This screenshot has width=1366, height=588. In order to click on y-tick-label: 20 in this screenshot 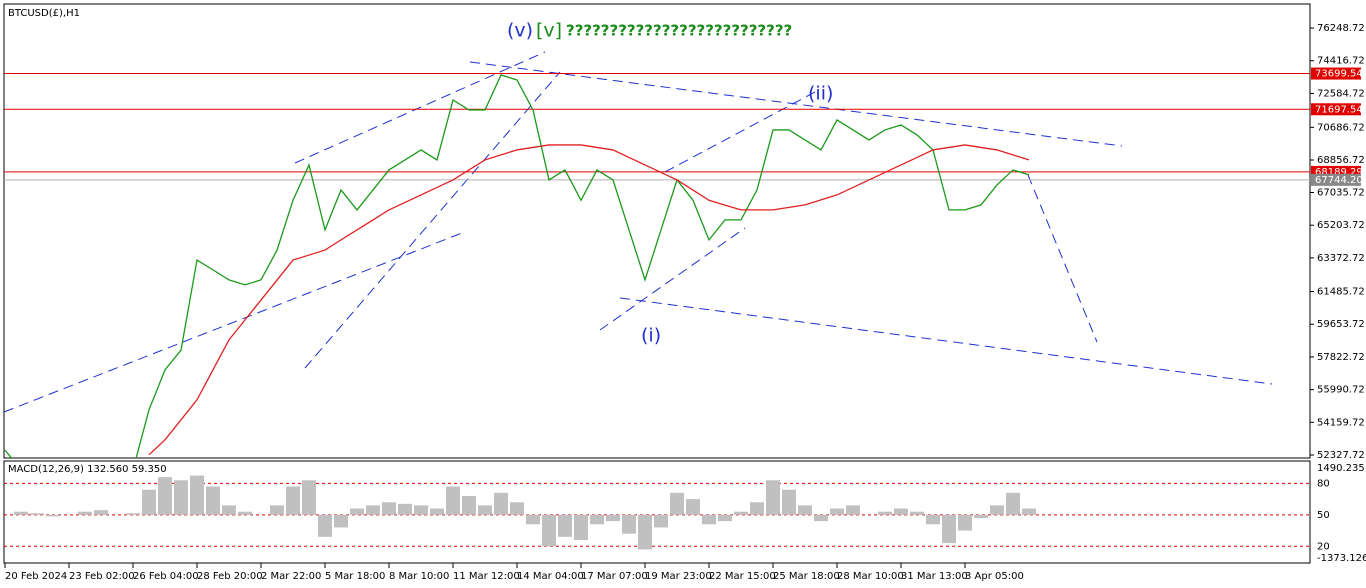, I will do `click(1323, 546)`.